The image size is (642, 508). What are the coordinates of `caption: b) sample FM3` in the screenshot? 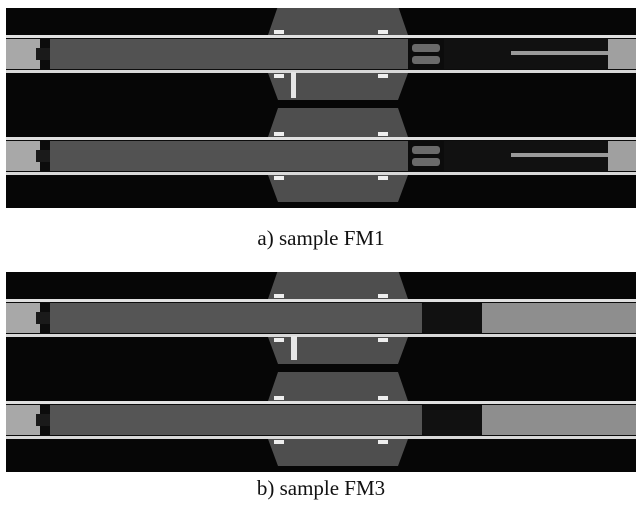 It's located at (321, 488).